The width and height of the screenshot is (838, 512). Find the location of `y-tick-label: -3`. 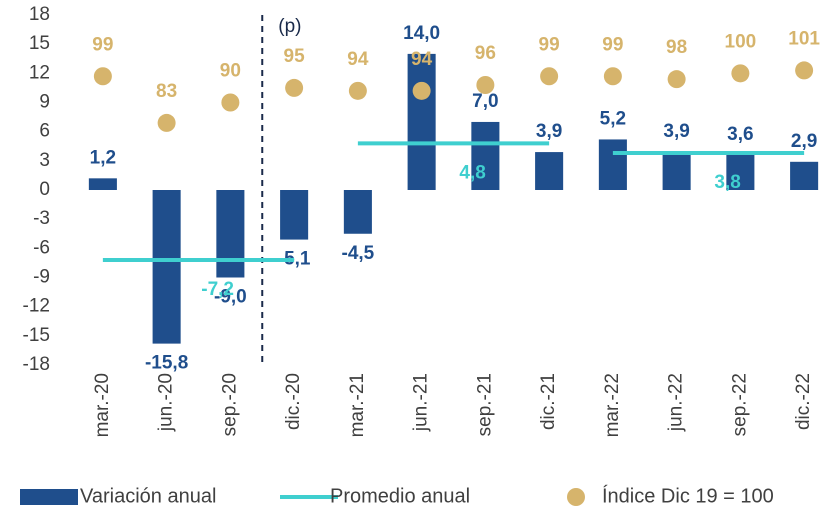

y-tick-label: -3 is located at coordinates (41, 218).